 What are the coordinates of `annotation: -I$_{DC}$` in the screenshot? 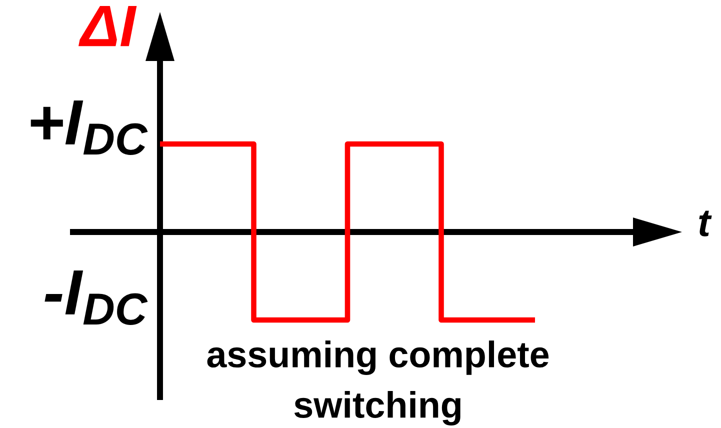 It's located at (96, 297).